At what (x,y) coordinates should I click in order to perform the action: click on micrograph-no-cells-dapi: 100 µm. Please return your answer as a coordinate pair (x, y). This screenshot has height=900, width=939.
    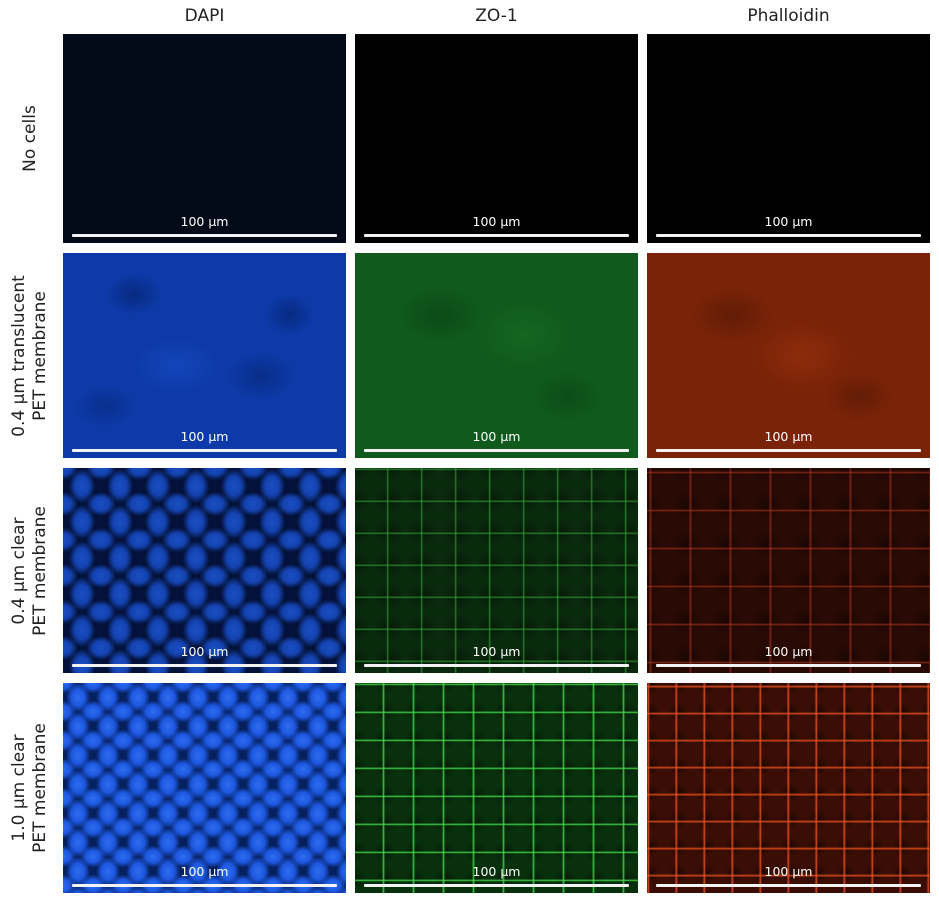
    Looking at the image, I should click on (204, 138).